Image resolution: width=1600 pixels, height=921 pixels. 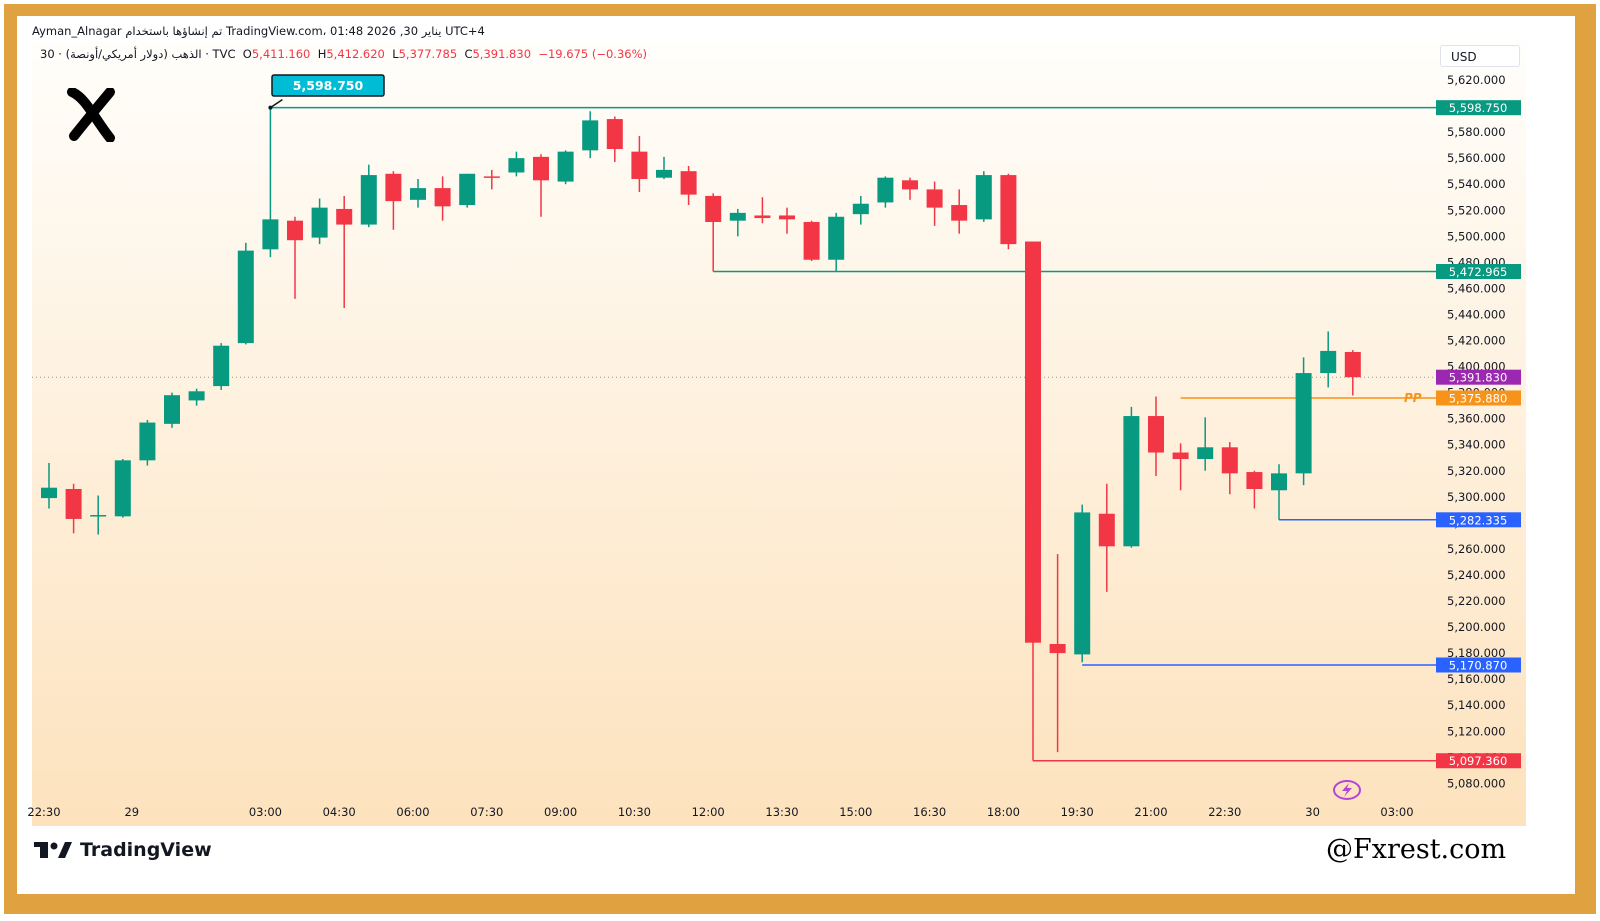 I want to click on y-tick-label: 5,420.000, so click(x=1476, y=341).